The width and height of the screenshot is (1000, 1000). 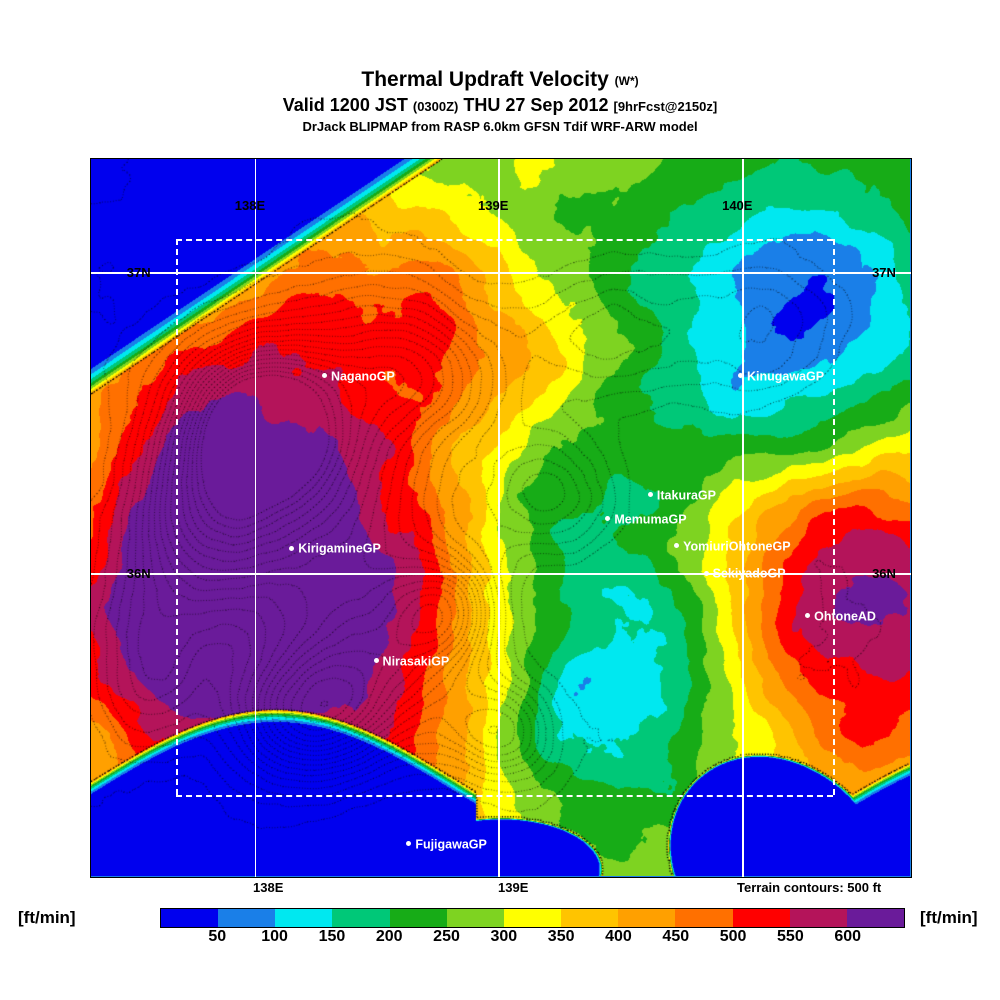 I want to click on site-marker-KinugawaGP: KinugawaGP, so click(x=781, y=376).